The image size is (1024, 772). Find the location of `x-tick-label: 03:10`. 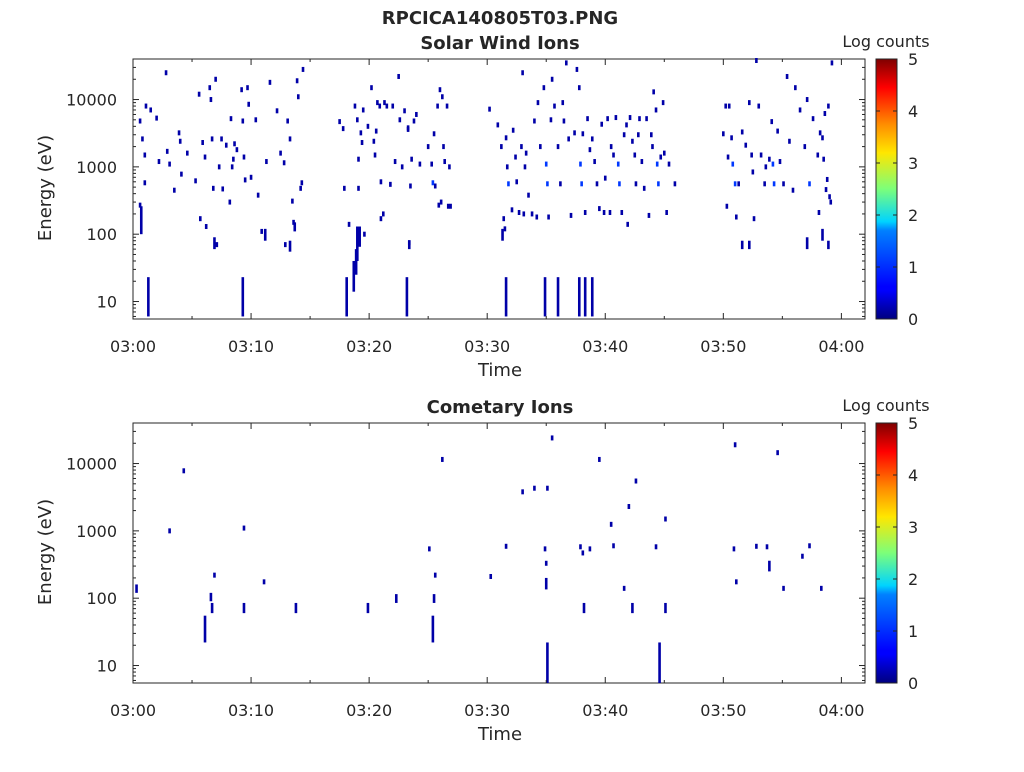

x-tick-label: 03:10 is located at coordinates (251, 346).